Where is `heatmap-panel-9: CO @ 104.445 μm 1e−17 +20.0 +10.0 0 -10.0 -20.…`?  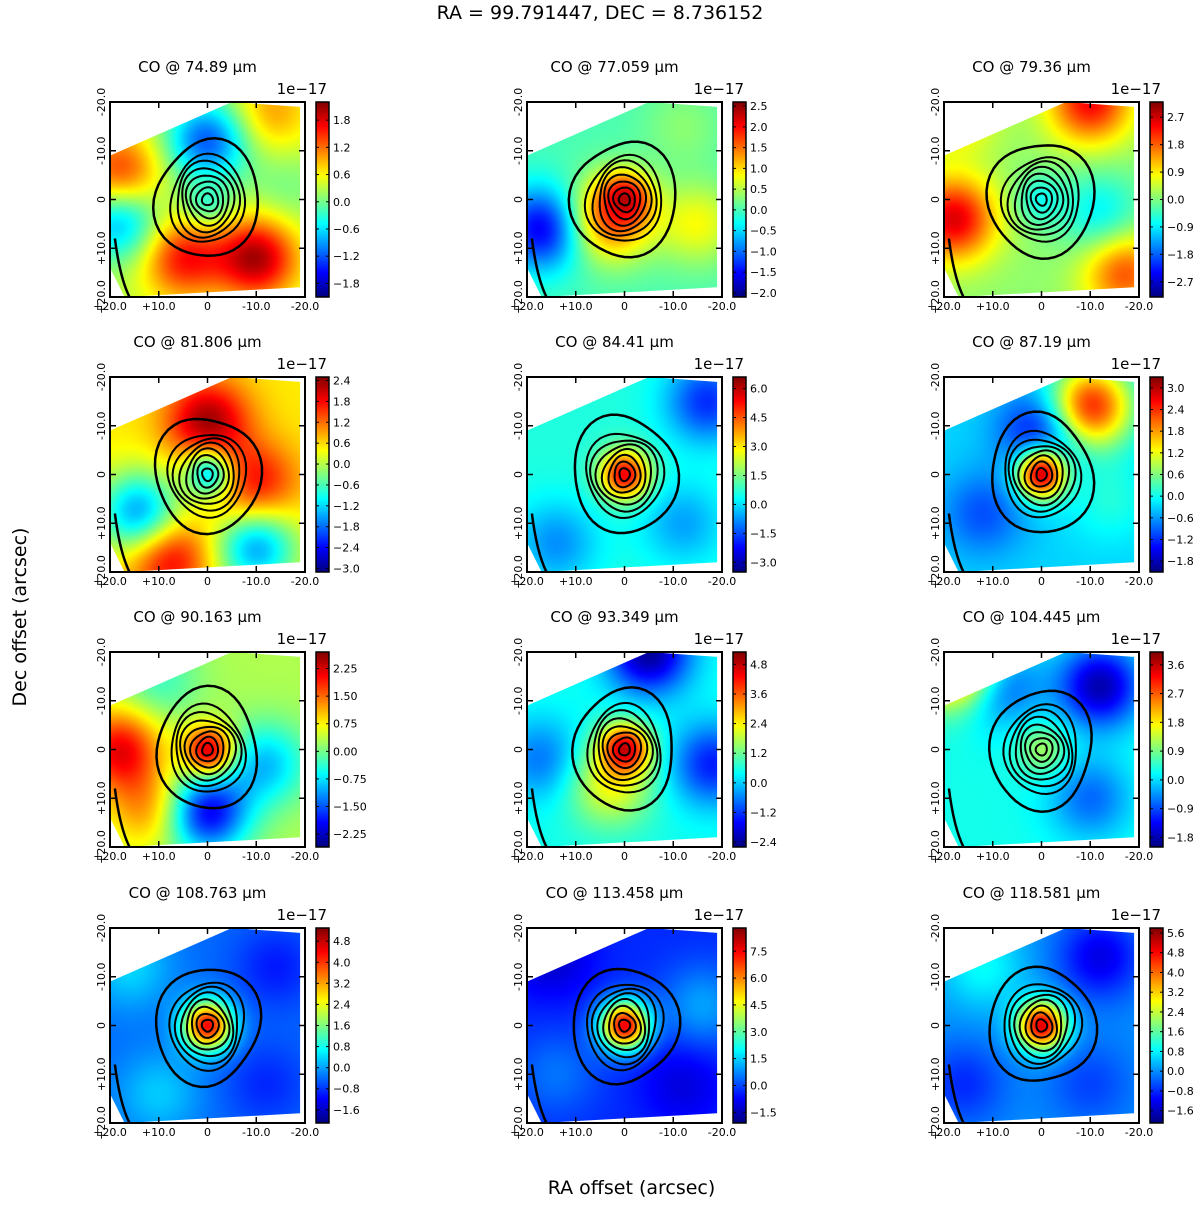
heatmap-panel-9: CO @ 104.445 μm 1e−17 +20.0 +10.0 0 -10.0 -20.… is located at coordinates (1060, 736).